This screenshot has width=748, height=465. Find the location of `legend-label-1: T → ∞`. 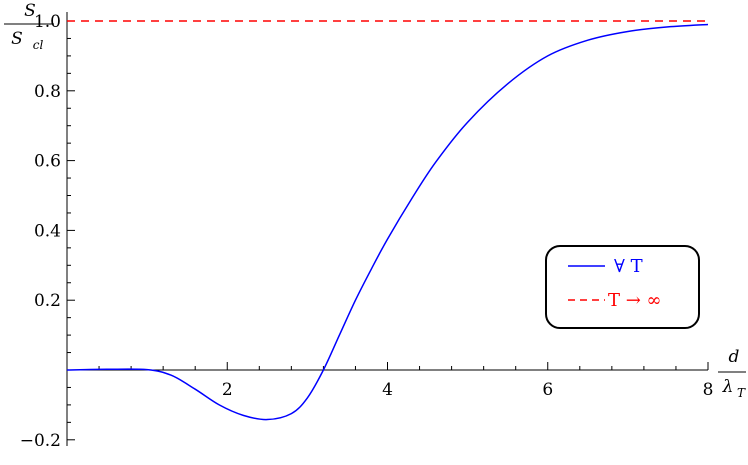

legend-label-1: T → ∞ is located at coordinates (635, 300).